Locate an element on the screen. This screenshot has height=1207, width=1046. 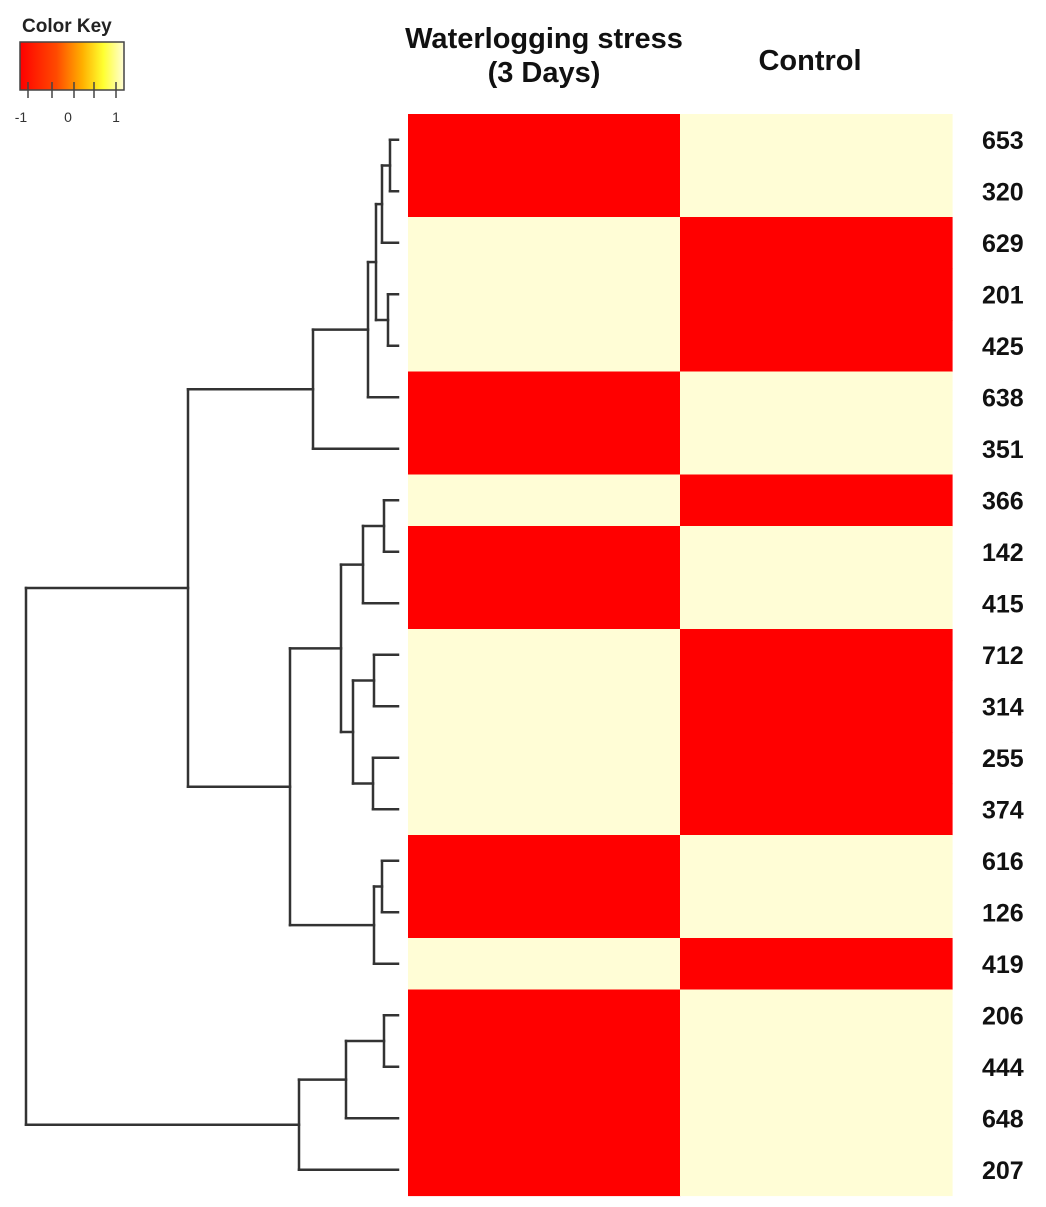
row-label: 206 is located at coordinates (1003, 1016).